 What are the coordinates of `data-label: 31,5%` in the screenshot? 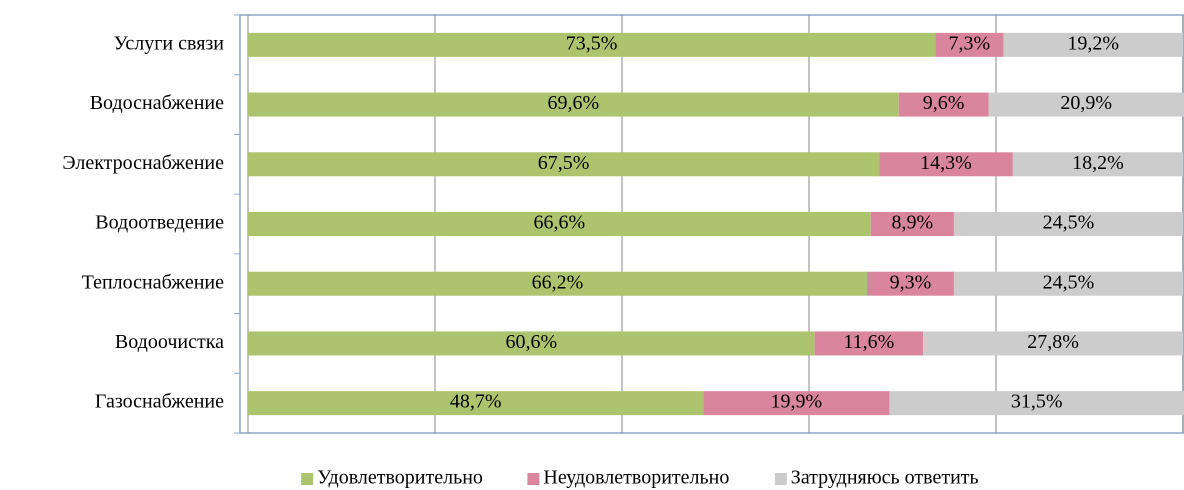 It's located at (1037, 402).